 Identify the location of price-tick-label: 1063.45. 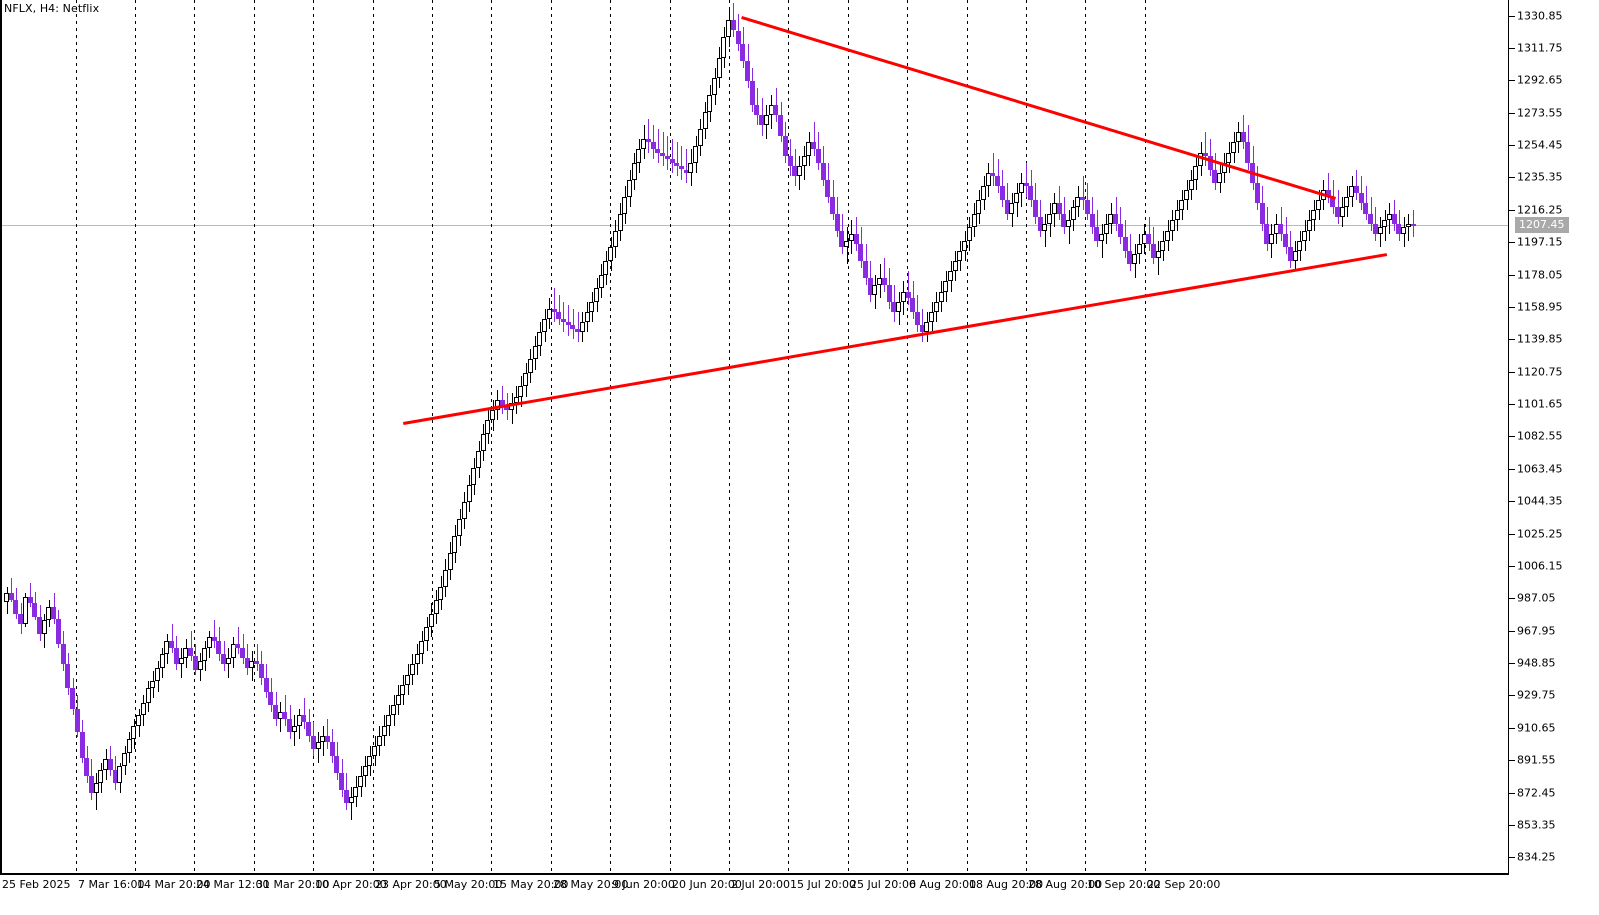
(1540, 469).